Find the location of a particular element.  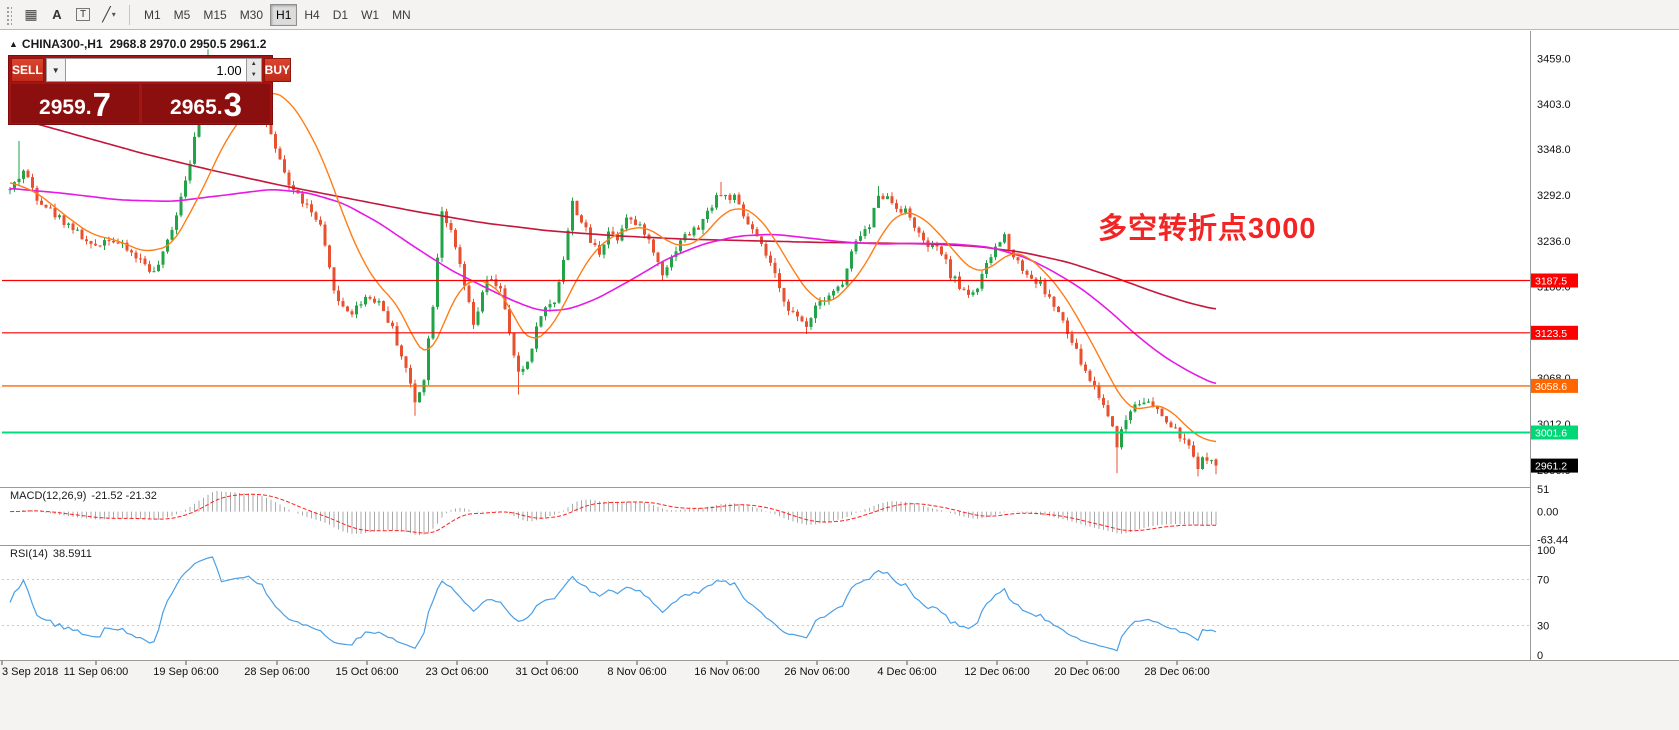

text-t-icon: T is located at coordinates (83, 14).